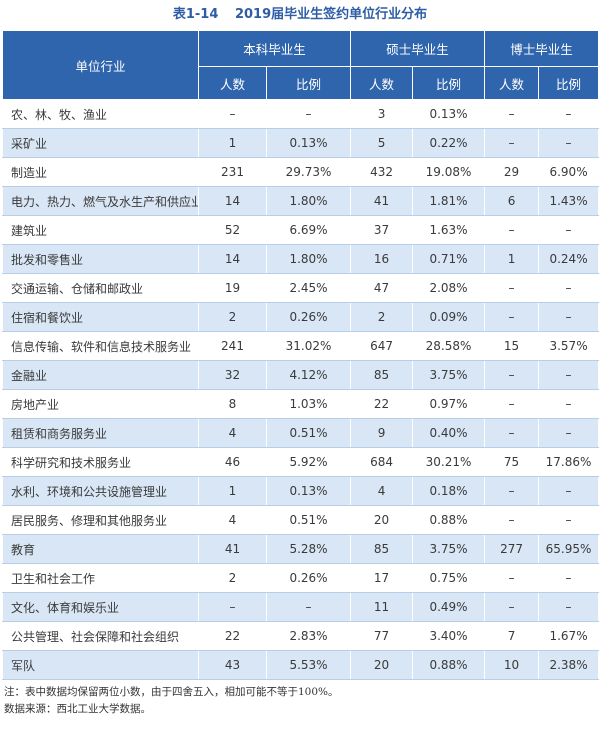  I want to click on count-cell: 20, so click(382, 665).